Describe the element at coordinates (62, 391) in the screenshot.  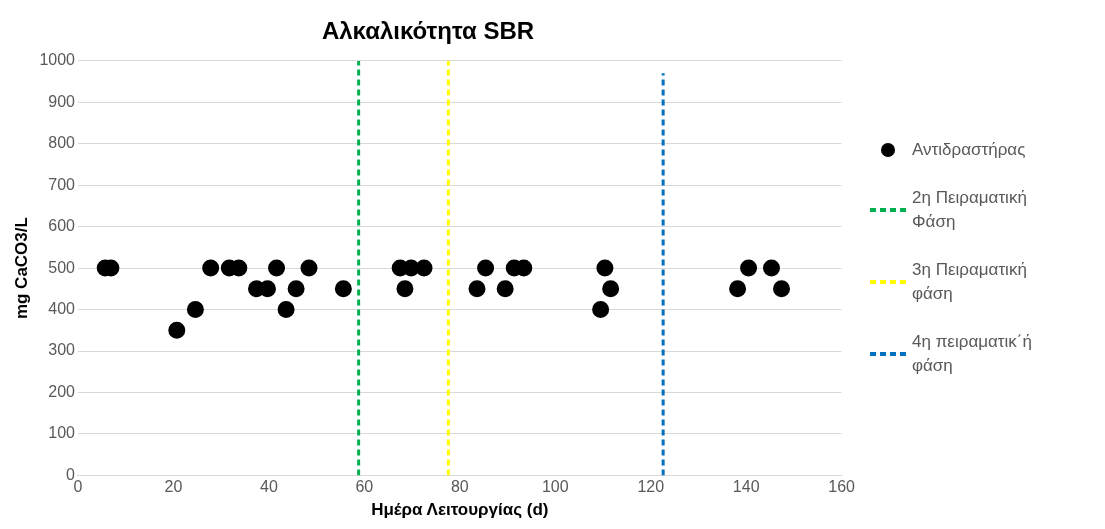
I see `y-tick-label: 200` at that location.